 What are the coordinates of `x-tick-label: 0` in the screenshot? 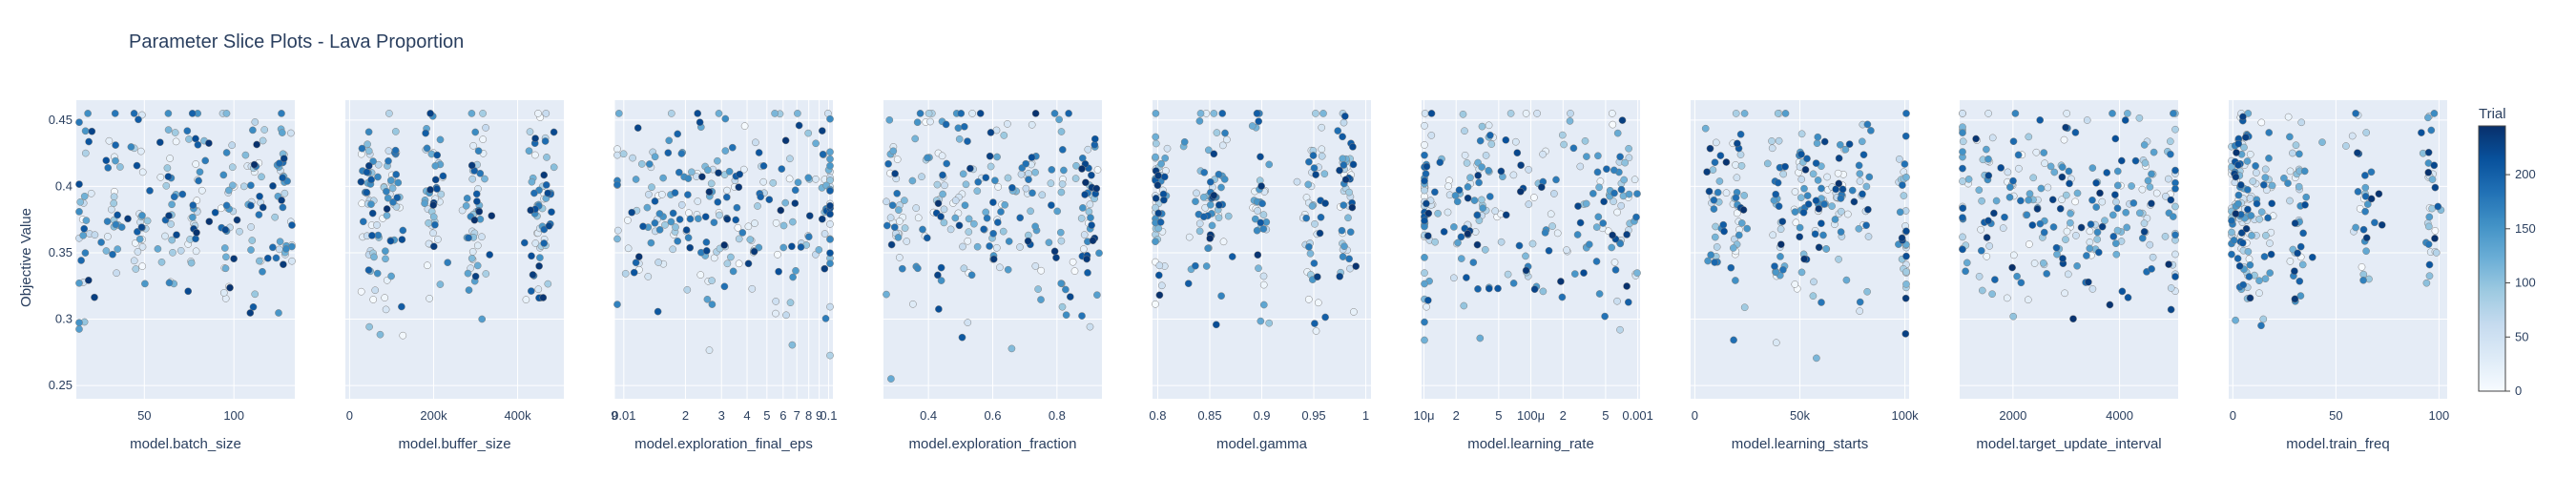 It's located at (2233, 415).